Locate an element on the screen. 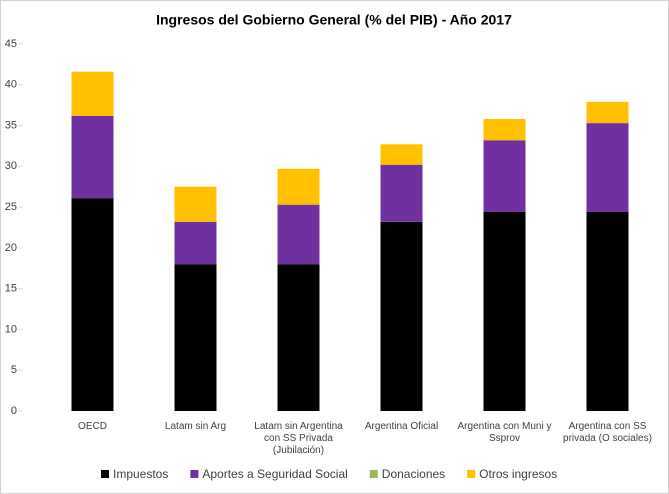 Image resolution: width=669 pixels, height=494 pixels. y-tick-label: 10 is located at coordinates (11, 329).